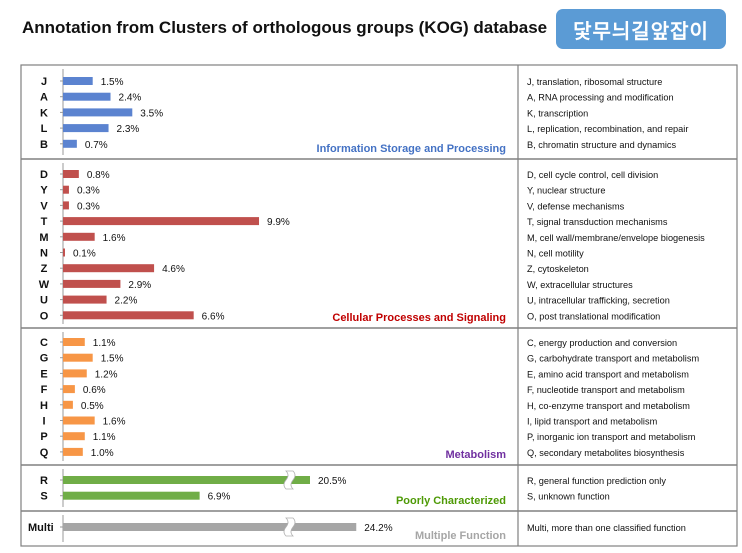 This screenshot has width=742, height=553. Describe the element at coordinates (109, 268) in the screenshot. I see `bar-z` at that location.